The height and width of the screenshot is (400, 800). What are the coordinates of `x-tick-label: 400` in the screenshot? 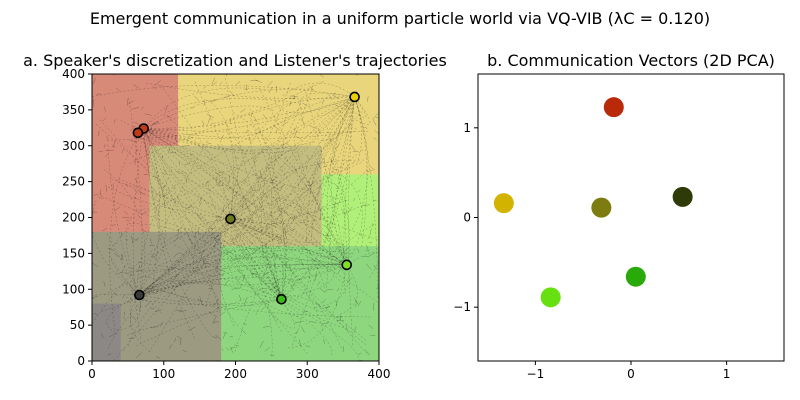 It's located at (379, 374).